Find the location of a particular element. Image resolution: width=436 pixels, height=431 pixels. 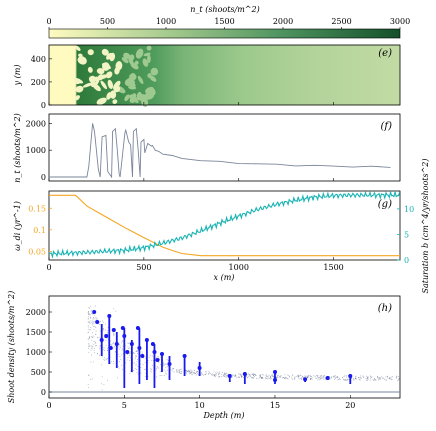

colorbar-tick-label: 2000 is located at coordinates (283, 21).